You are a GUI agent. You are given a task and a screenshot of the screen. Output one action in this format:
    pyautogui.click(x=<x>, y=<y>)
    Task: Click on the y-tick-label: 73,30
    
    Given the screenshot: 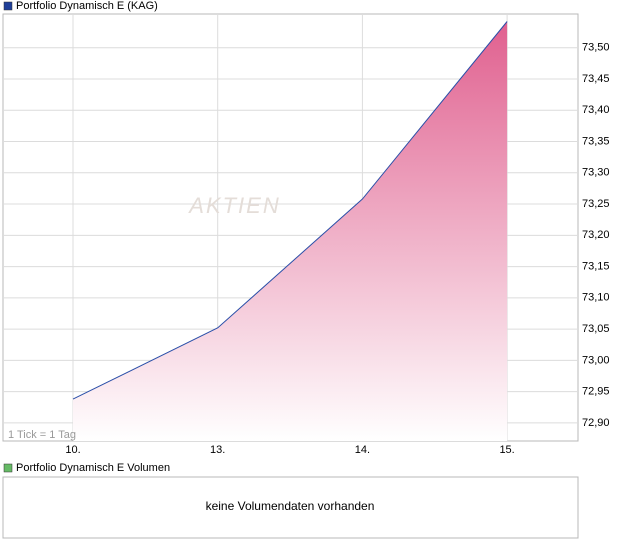 What is the action you would take?
    pyautogui.click(x=596, y=173)
    